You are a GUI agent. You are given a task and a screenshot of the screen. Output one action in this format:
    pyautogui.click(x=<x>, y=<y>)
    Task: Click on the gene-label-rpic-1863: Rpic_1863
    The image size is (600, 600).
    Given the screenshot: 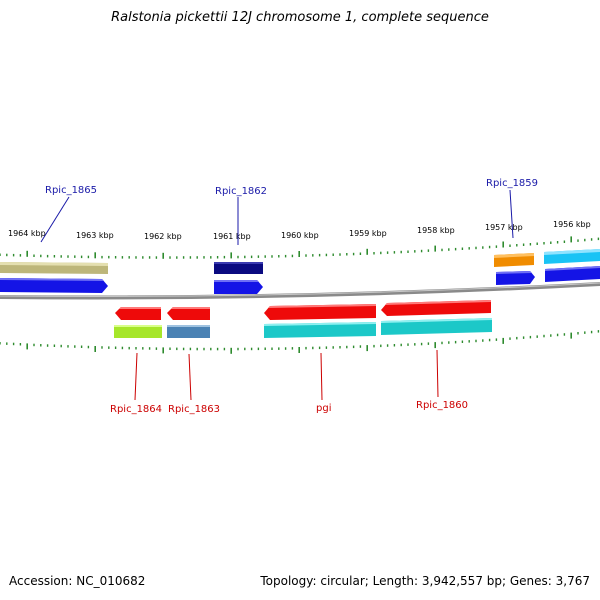 What is the action you would take?
    pyautogui.click(x=194, y=409)
    